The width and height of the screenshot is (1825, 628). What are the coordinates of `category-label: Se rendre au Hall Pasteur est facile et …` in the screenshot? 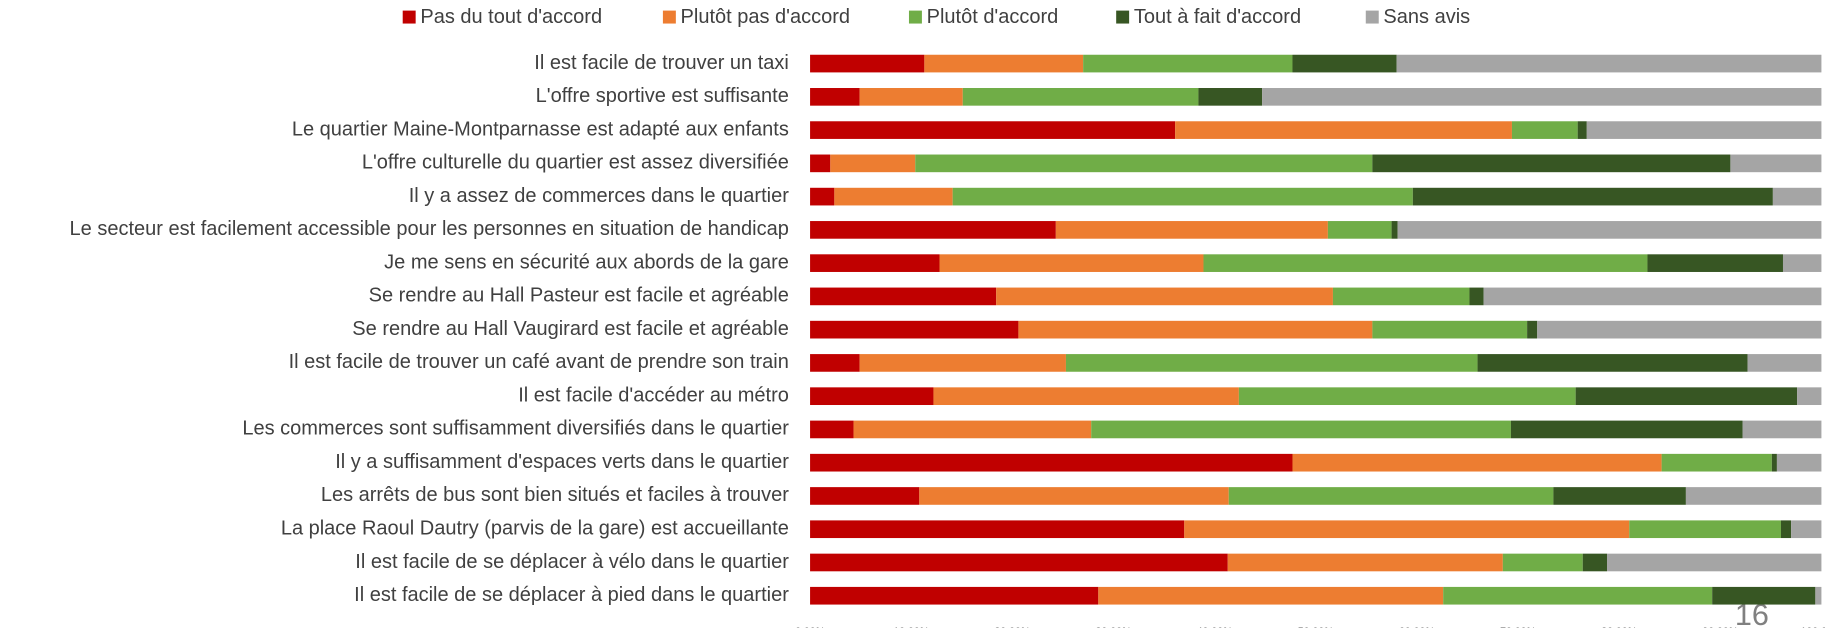 It's located at (579, 296).